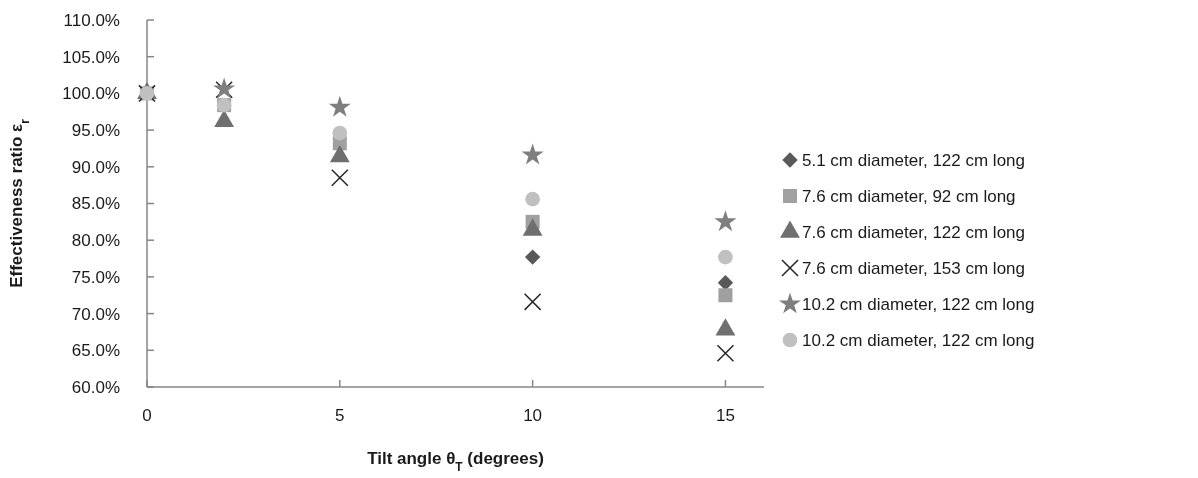 The image size is (1198, 478). What do you see at coordinates (91, 20) in the screenshot?
I see `y-tick-label: 110.0%` at bounding box center [91, 20].